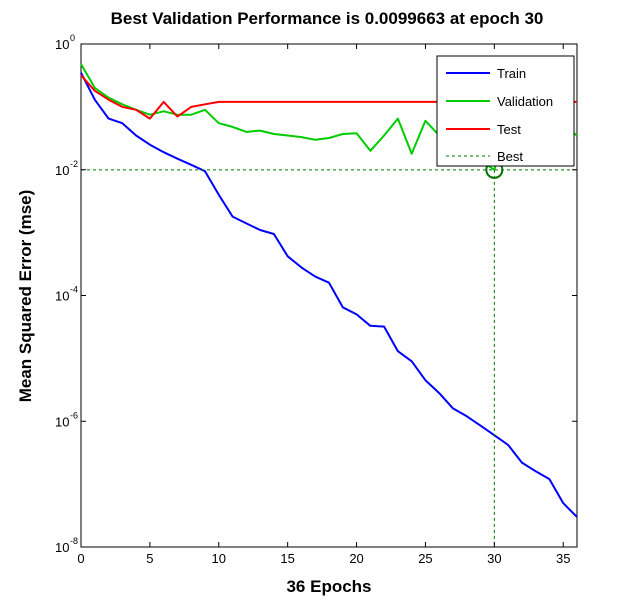 The height and width of the screenshot is (600, 619). What do you see at coordinates (287, 558) in the screenshot?
I see `x-tick-label: 15` at bounding box center [287, 558].